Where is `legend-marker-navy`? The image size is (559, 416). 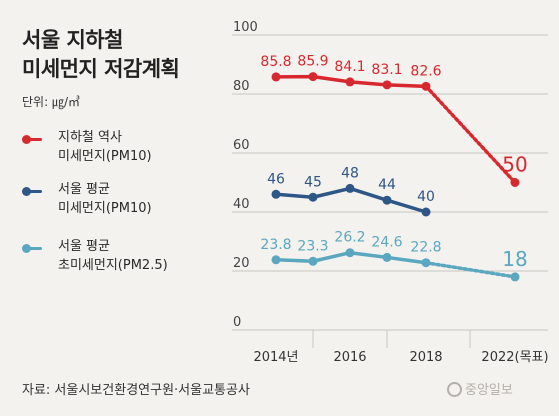 legend-marker-navy is located at coordinates (32, 191).